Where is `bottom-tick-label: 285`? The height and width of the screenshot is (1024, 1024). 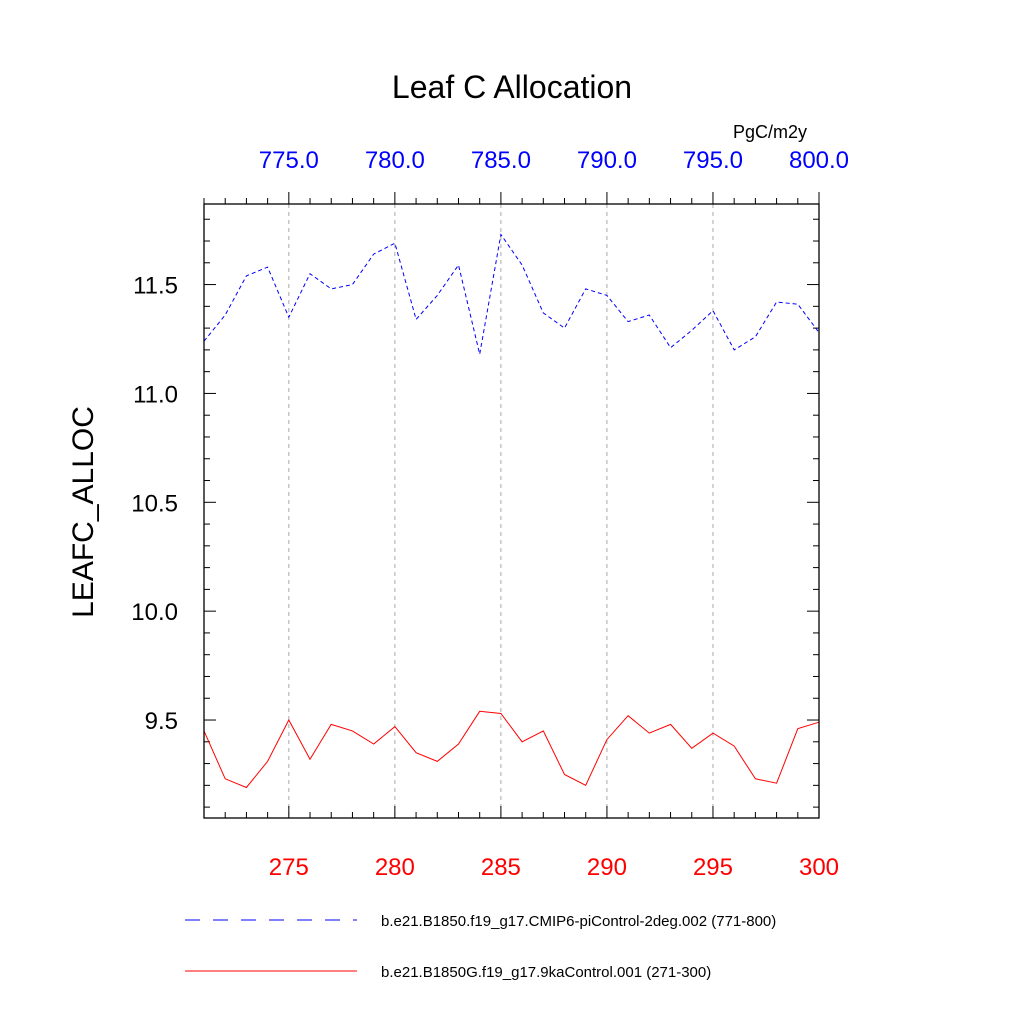
bottom-tick-label: 285 is located at coordinates (501, 867).